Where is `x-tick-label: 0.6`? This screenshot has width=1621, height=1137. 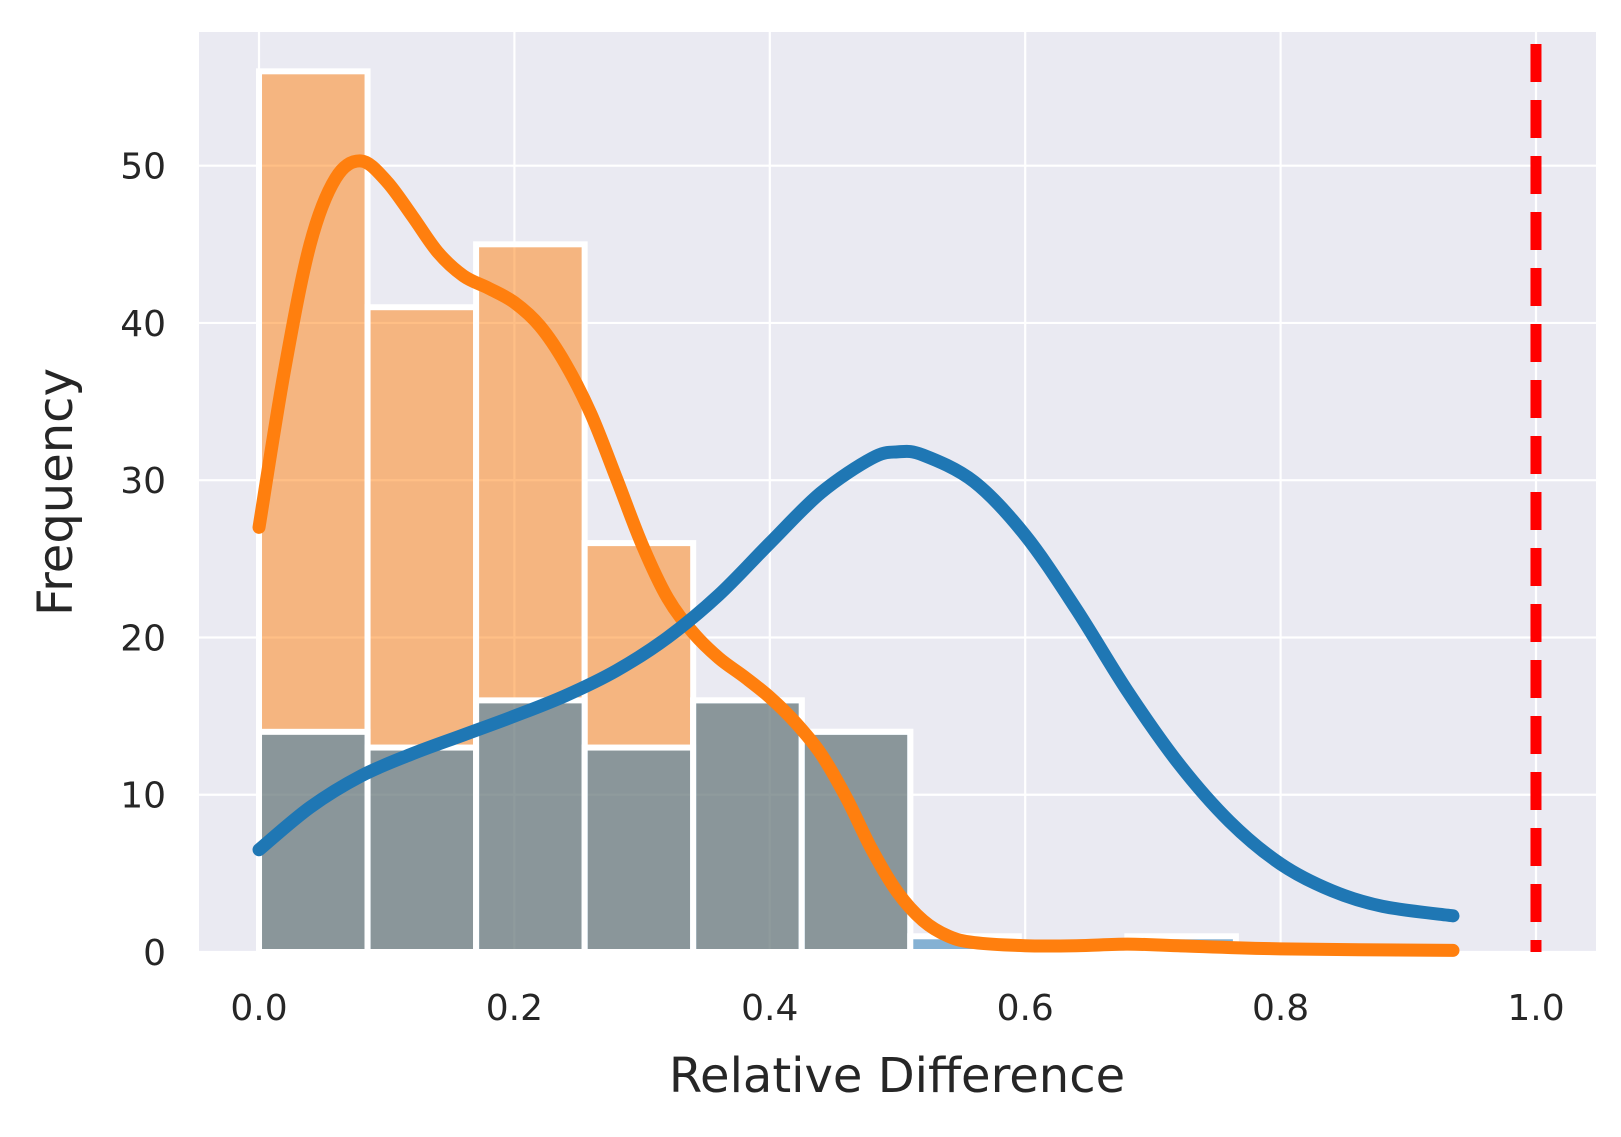
x-tick-label: 0.6 is located at coordinates (1025, 1008).